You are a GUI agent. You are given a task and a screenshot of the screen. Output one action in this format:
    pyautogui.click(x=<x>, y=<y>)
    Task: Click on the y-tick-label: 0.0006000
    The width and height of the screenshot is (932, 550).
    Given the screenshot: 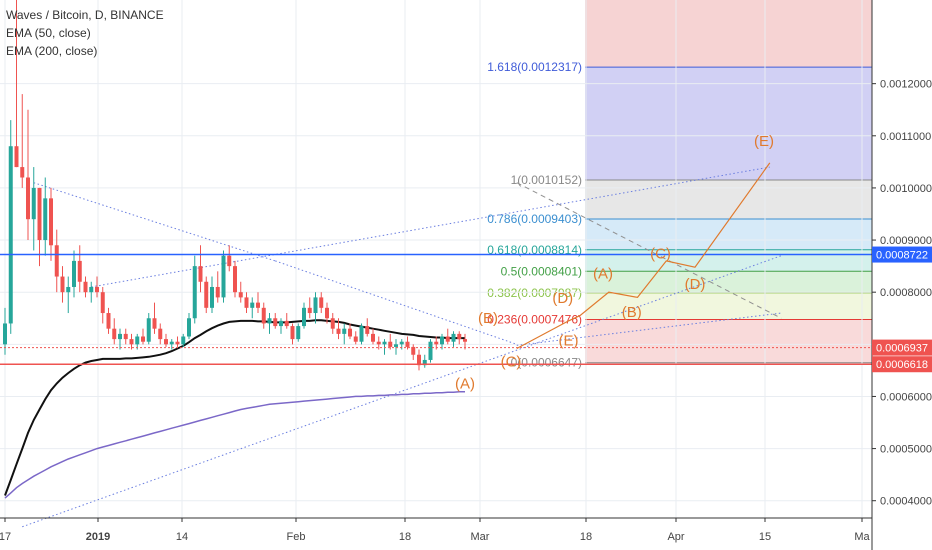 What is the action you would take?
    pyautogui.click(x=906, y=397)
    